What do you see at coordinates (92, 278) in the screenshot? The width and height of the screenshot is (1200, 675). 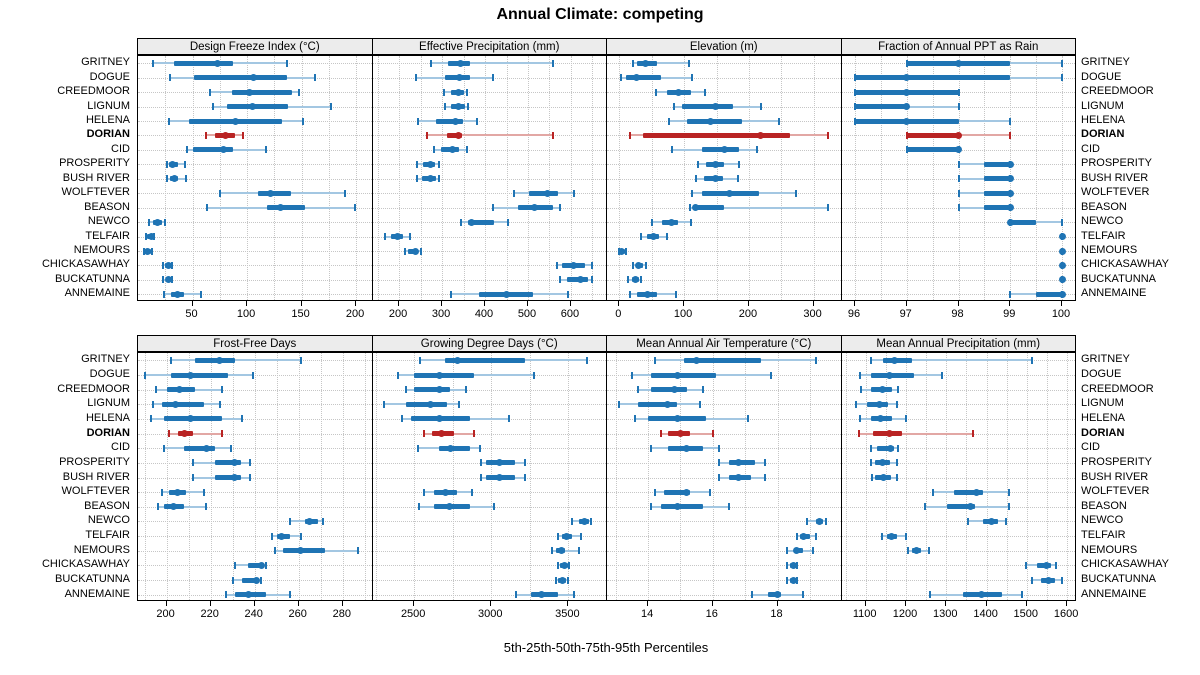 I see `site-label-left-buckatunna: BUCKATUNNA` at bounding box center [92, 278].